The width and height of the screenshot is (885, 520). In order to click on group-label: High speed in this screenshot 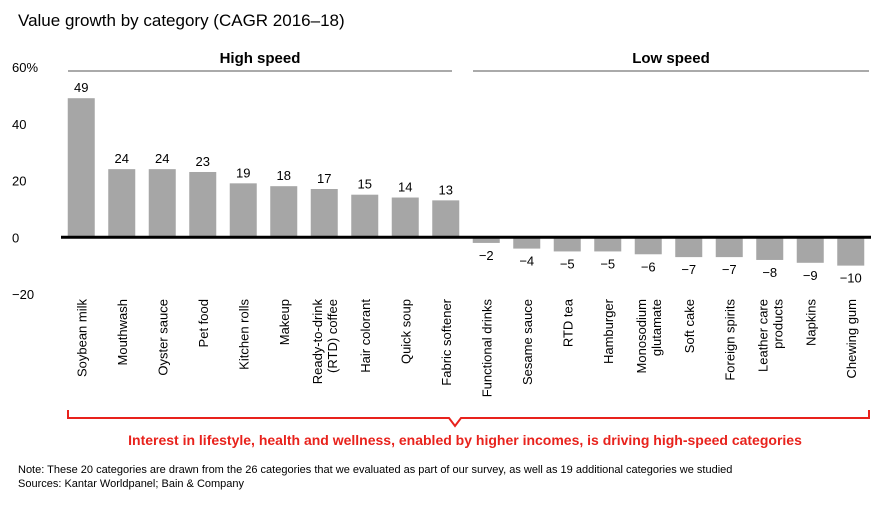, I will do `click(260, 58)`.